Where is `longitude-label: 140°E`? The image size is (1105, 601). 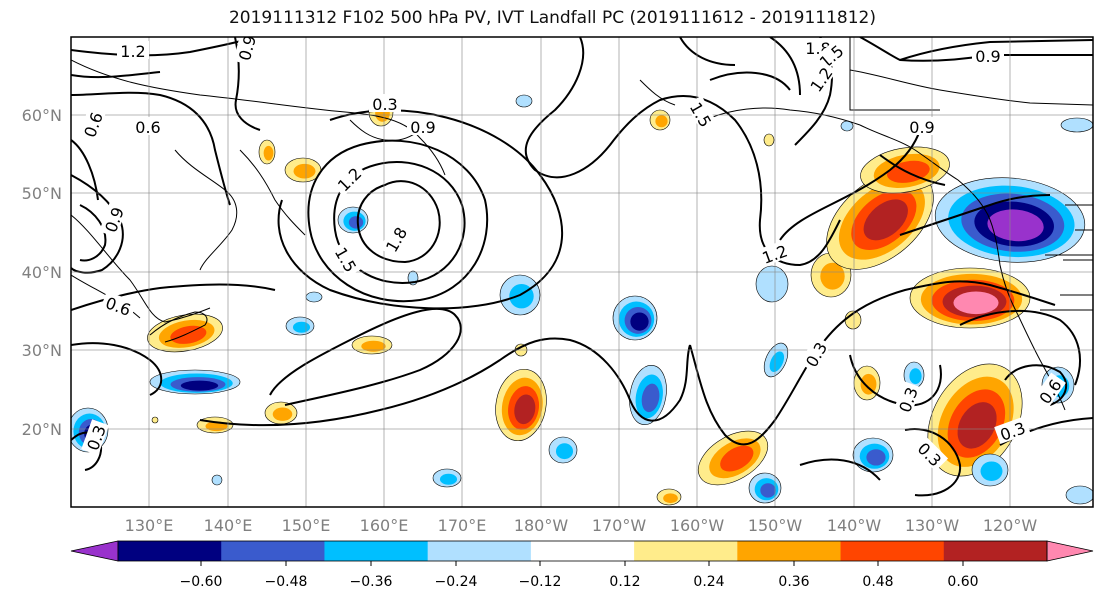
longitude-label: 140°E is located at coordinates (228, 525).